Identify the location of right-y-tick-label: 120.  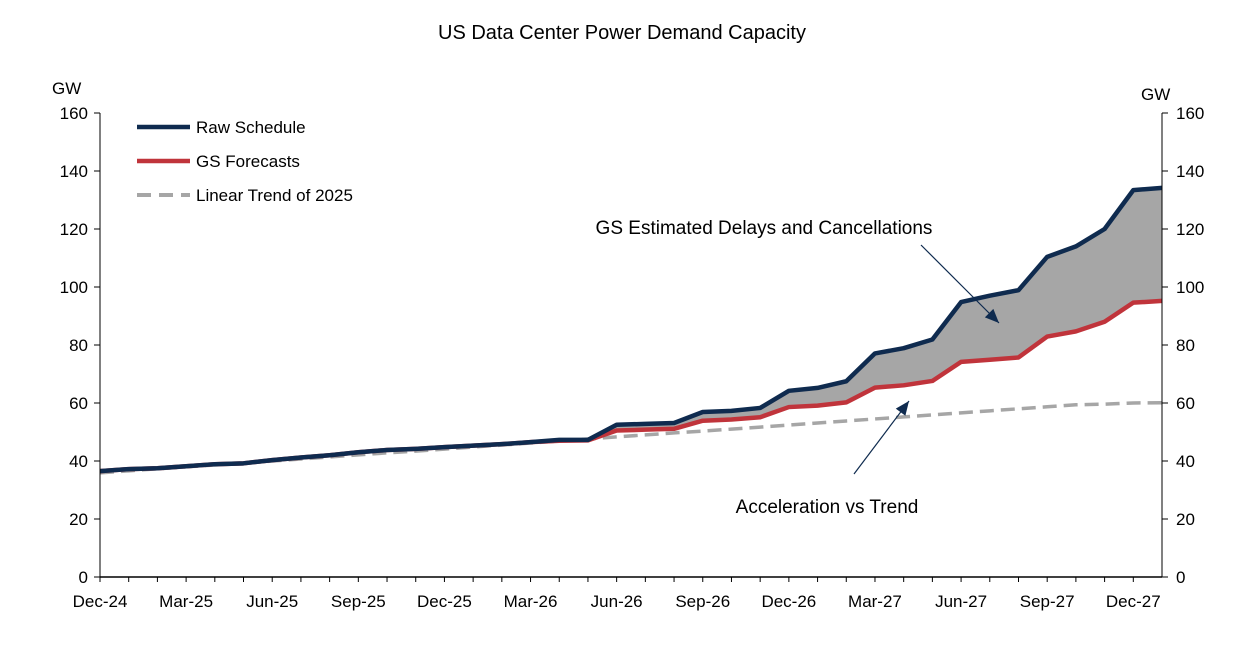
(1190, 229).